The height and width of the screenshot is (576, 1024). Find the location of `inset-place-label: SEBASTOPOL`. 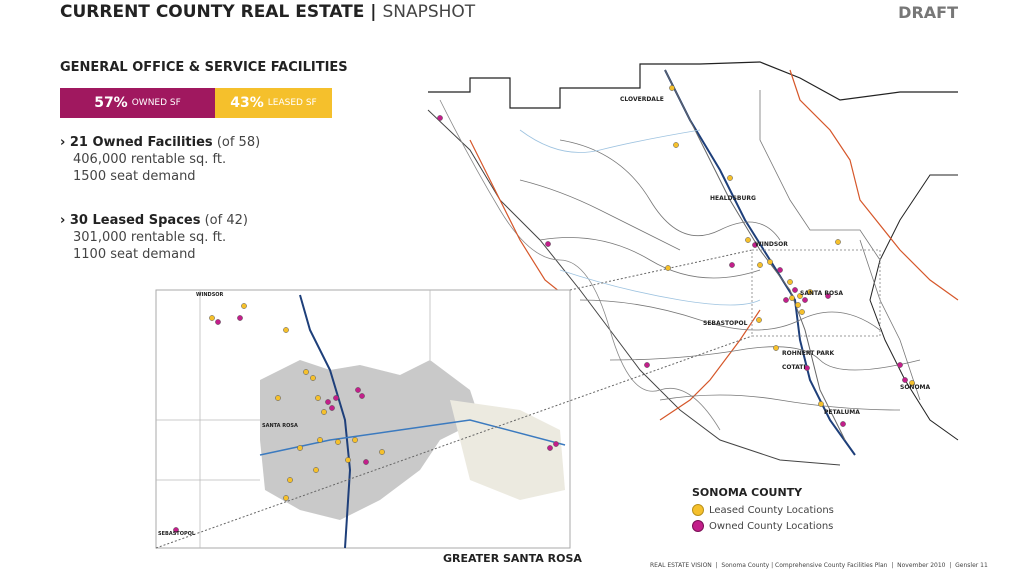

inset-place-label: SEBASTOPOL is located at coordinates (177, 534).